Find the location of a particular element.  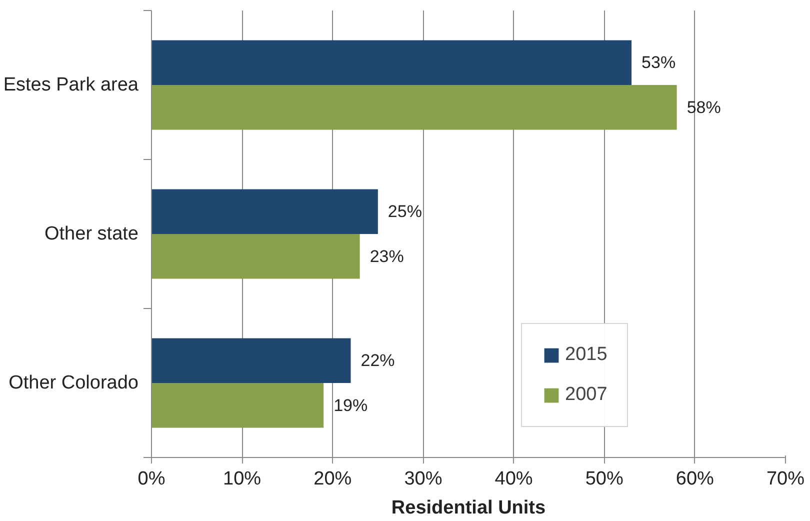

x-tick-label: 10% is located at coordinates (242, 479).